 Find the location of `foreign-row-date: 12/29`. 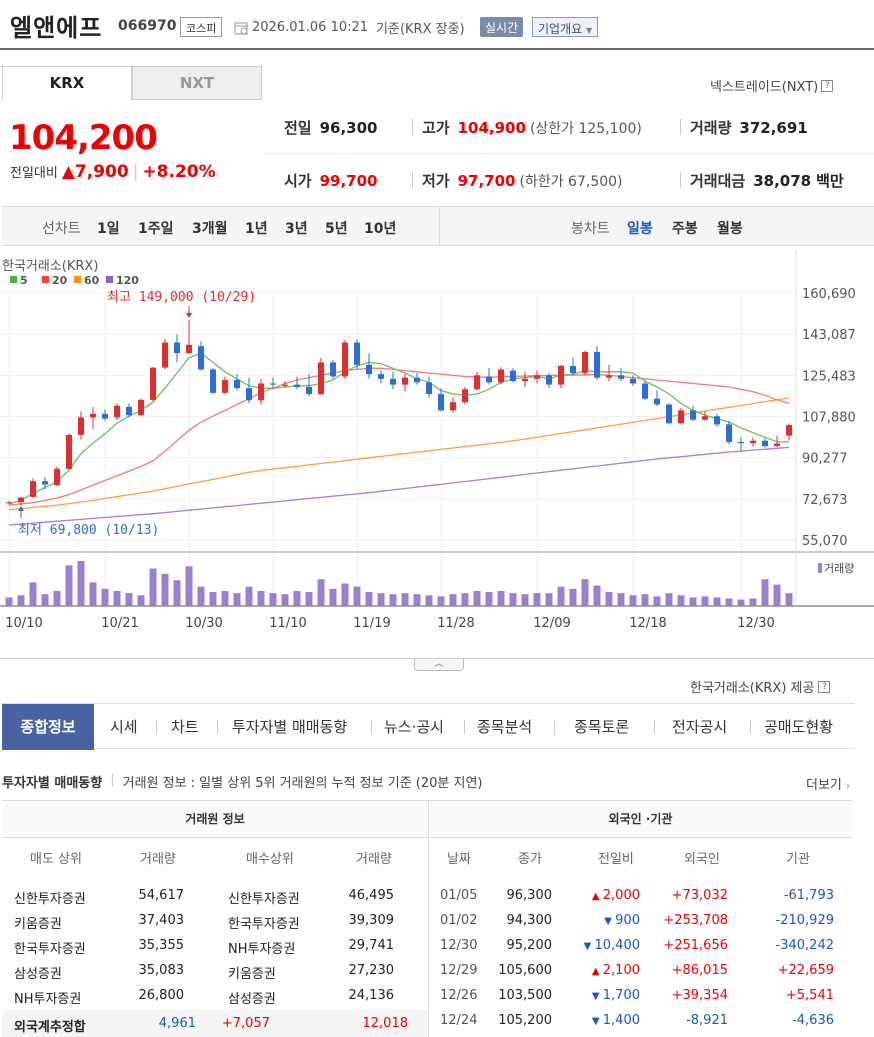

foreign-row-date: 12/29 is located at coordinates (459, 970).